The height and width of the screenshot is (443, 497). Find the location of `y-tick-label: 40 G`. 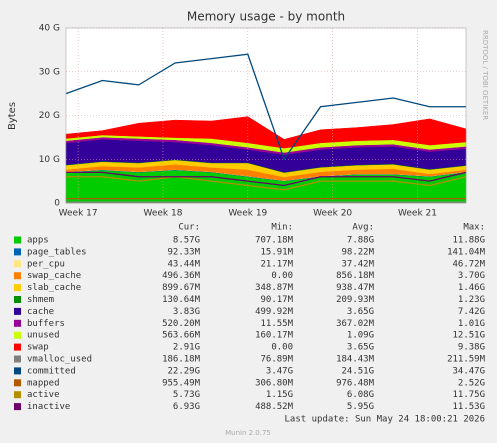

y-tick-label: 40 G is located at coordinates (49, 29).